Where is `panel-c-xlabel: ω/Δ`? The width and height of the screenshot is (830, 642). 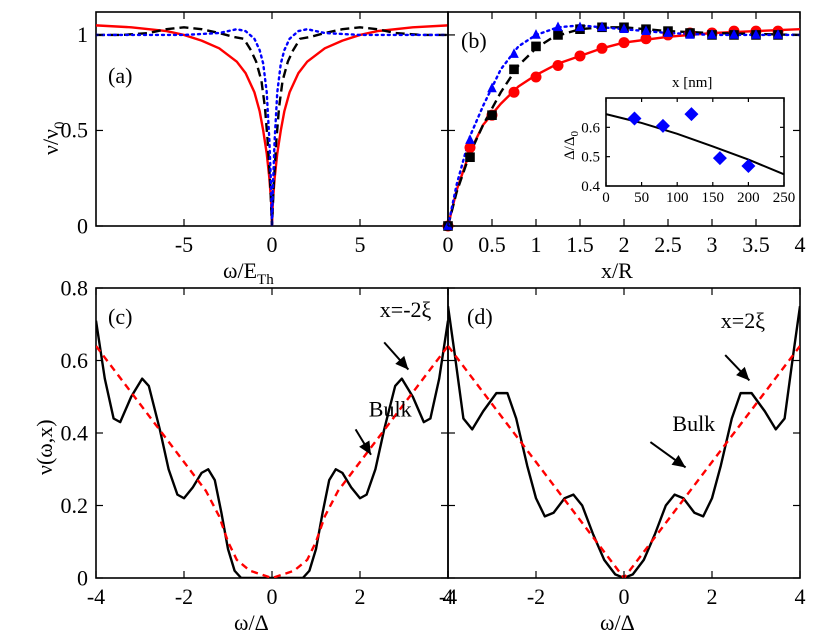 panel-c-xlabel: ω/Δ is located at coordinates (251, 622).